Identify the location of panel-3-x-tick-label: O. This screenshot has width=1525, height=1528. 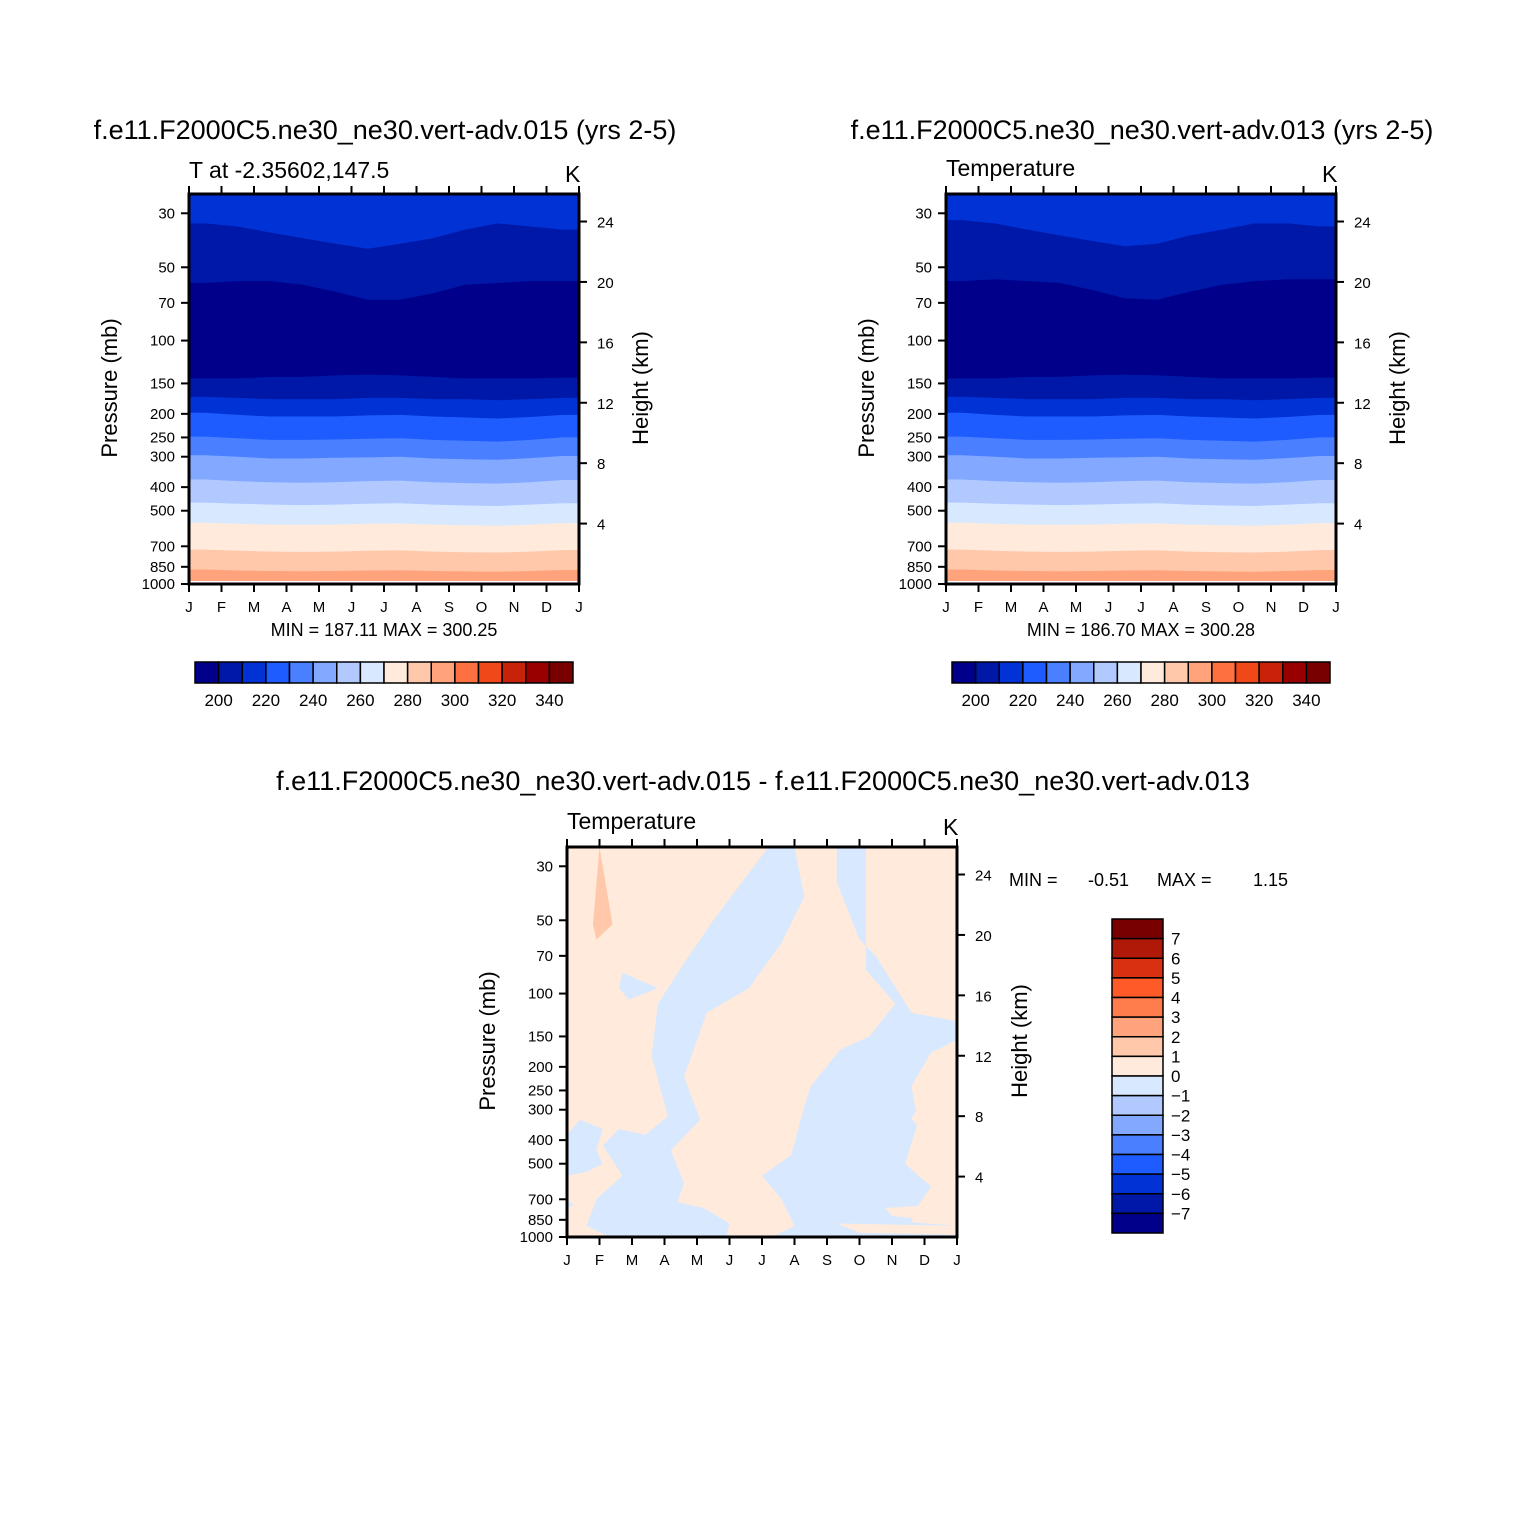
(860, 1260).